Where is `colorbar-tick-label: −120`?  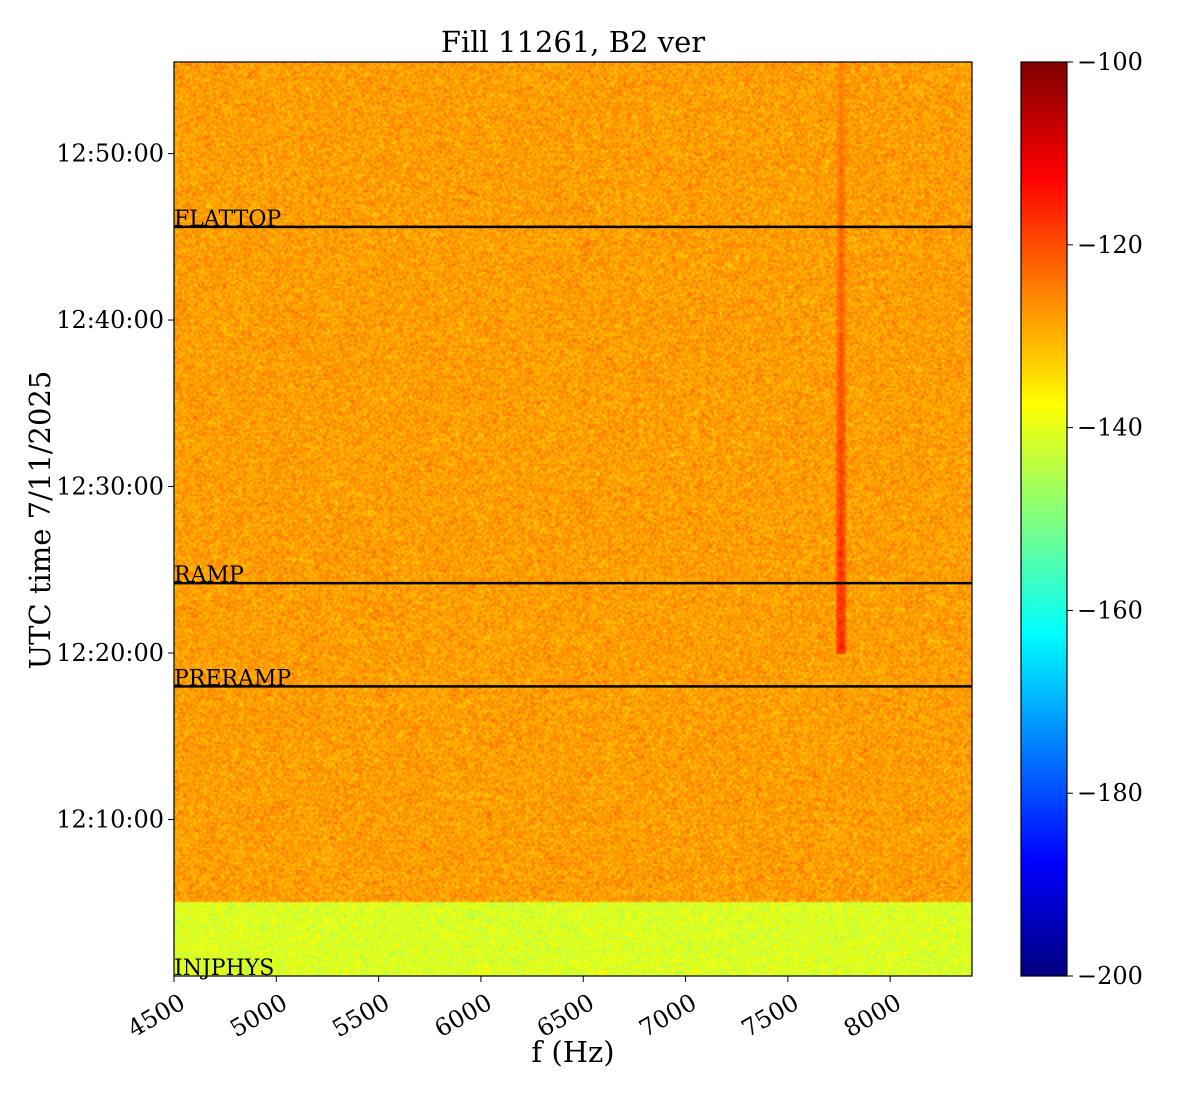 colorbar-tick-label: −120 is located at coordinates (1110, 245).